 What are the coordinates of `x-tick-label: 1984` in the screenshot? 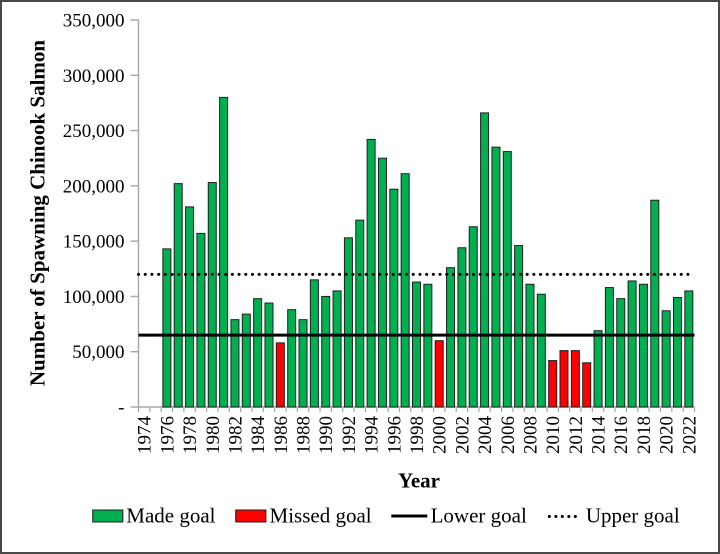 It's located at (258, 435).